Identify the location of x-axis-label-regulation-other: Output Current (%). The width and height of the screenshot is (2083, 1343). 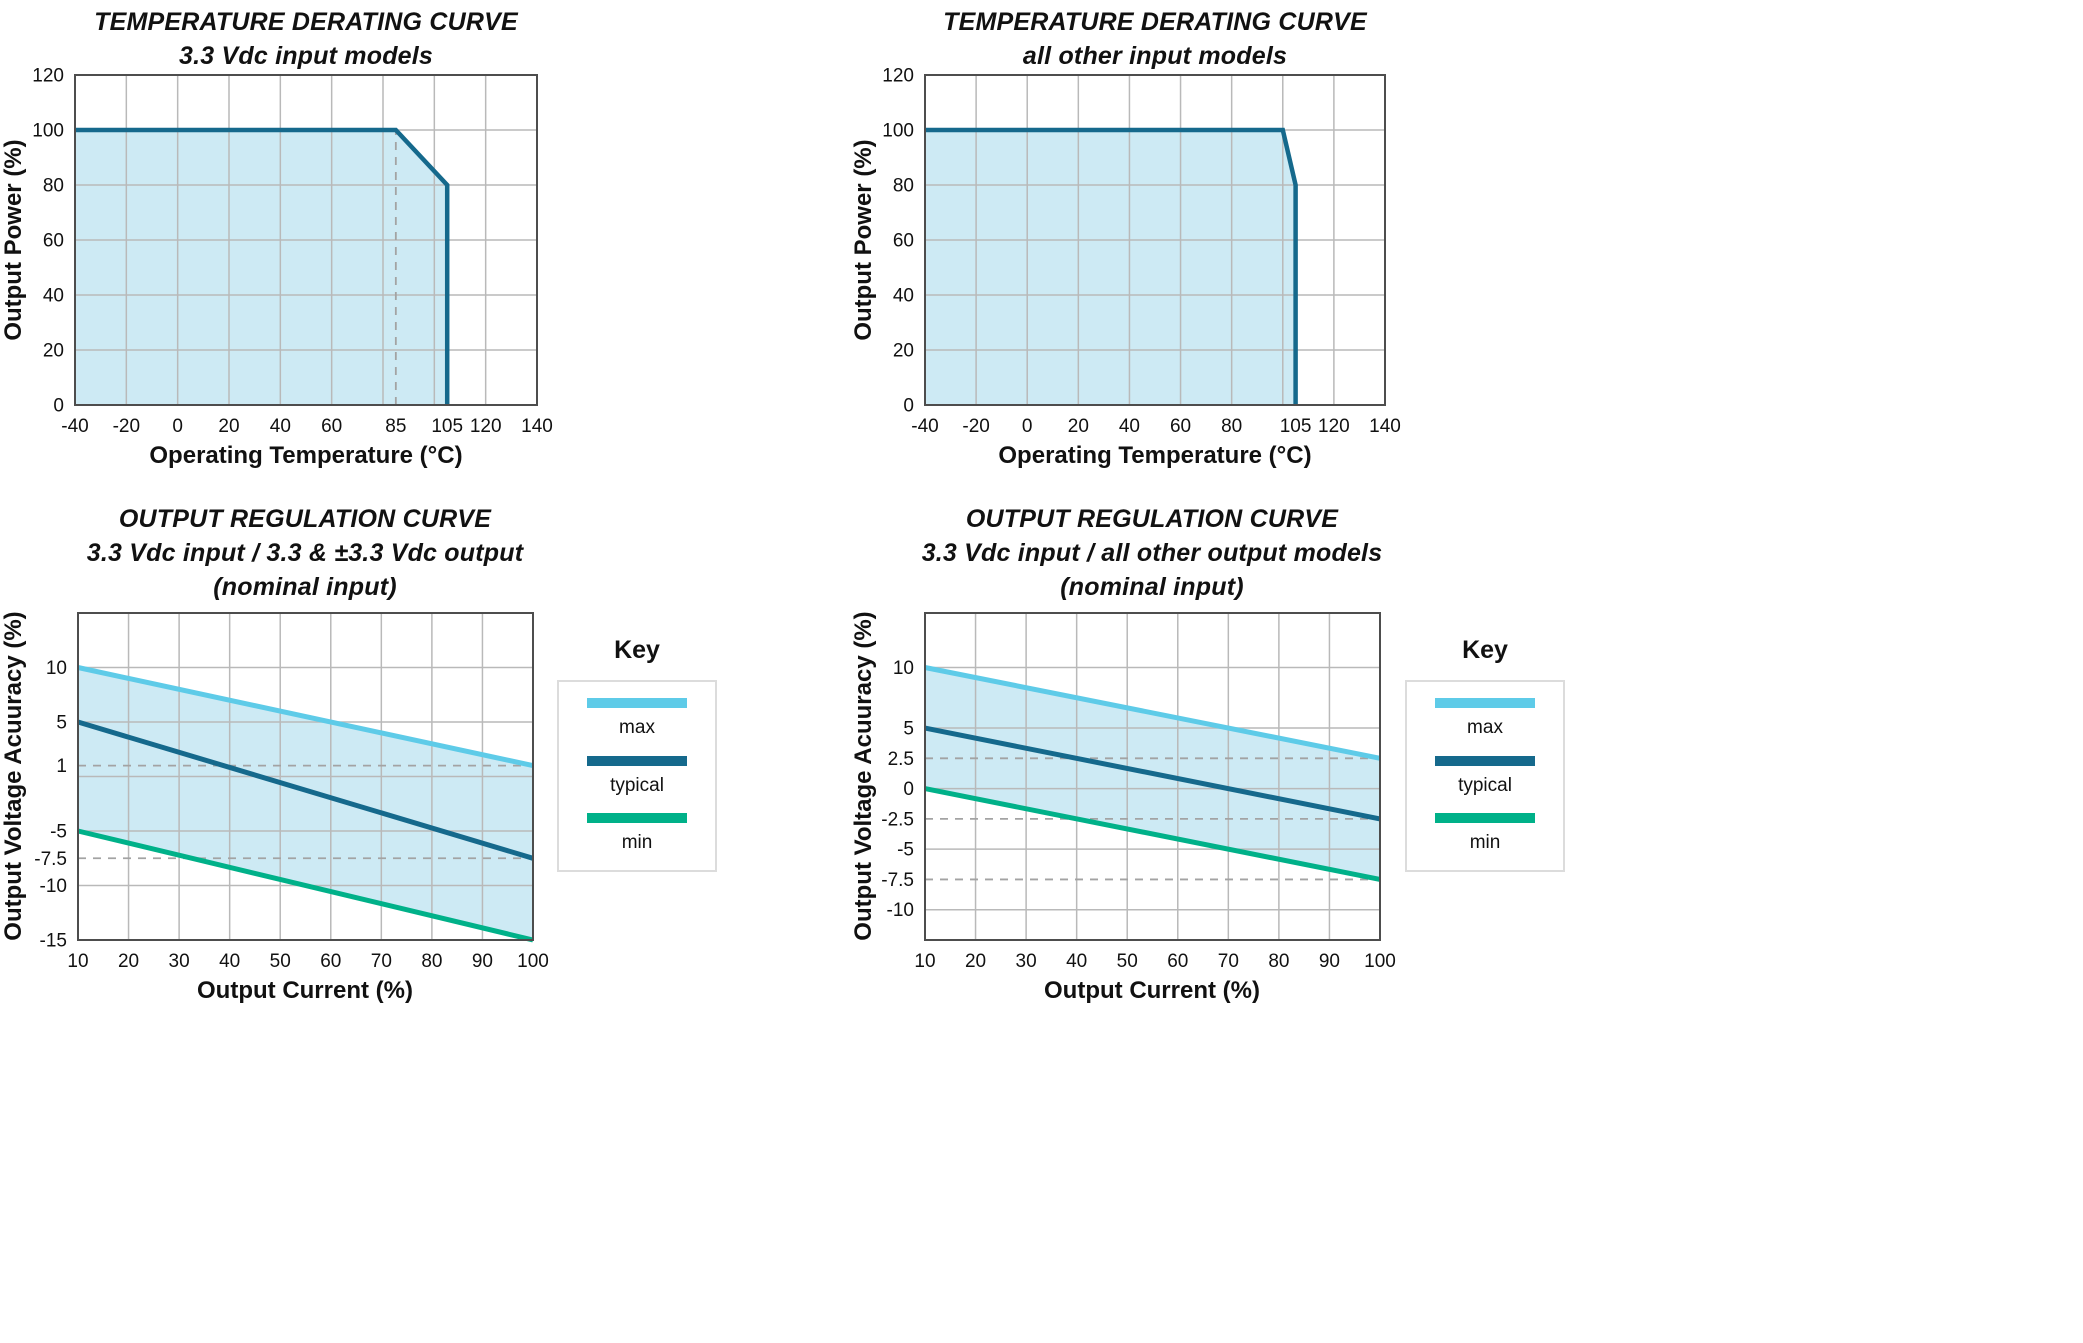
(1152, 990).